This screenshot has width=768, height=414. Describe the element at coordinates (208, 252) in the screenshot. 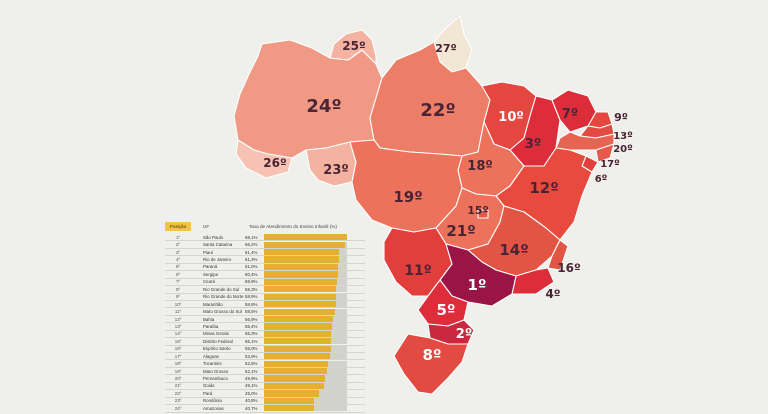

I see `row-uf: Piauí` at that location.